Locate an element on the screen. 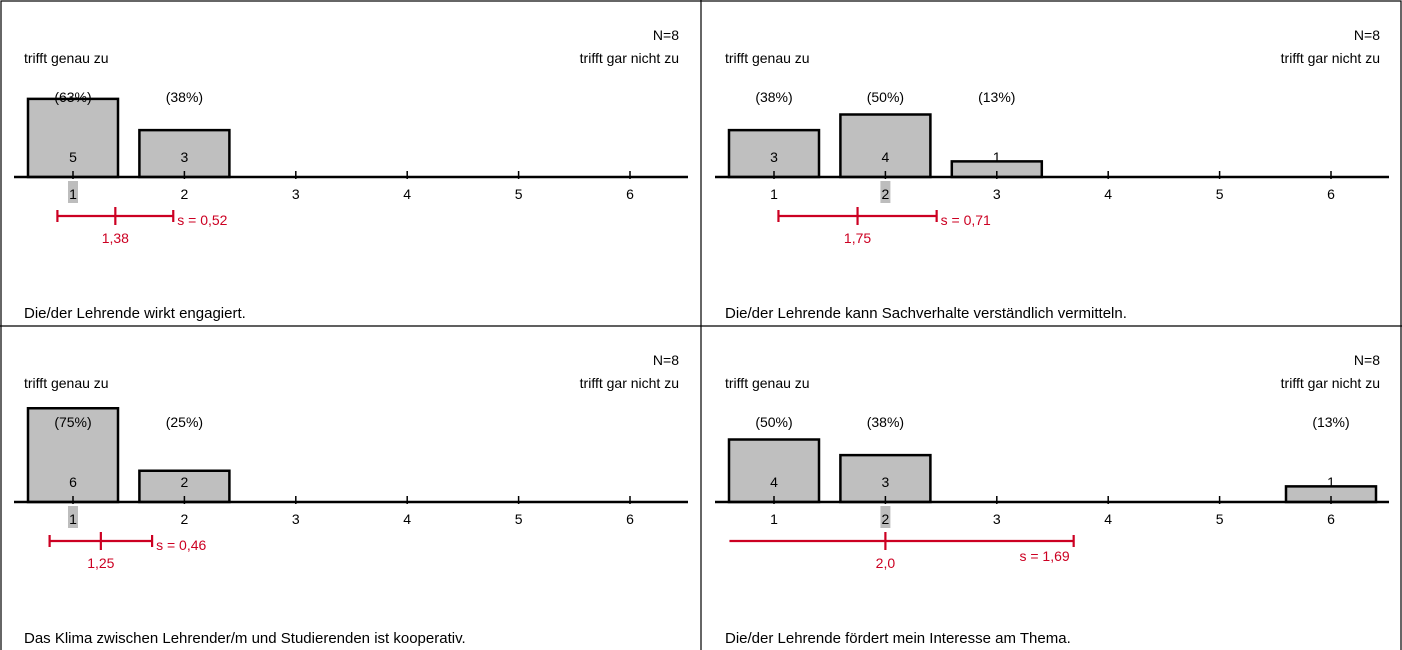 Image resolution: width=1402 pixels, height=650 pixels. count-label-1: 4 is located at coordinates (774, 482).